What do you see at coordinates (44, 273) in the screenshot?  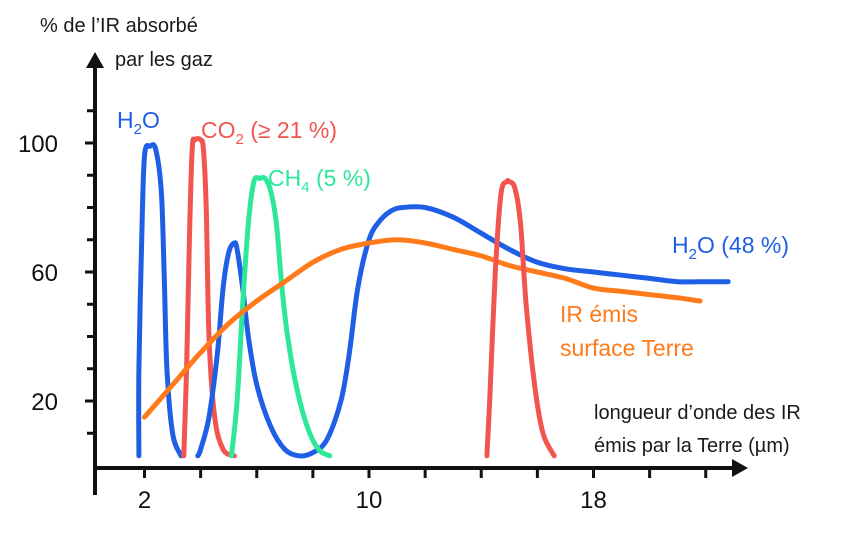 I see `y-tick-label: 60` at bounding box center [44, 273].